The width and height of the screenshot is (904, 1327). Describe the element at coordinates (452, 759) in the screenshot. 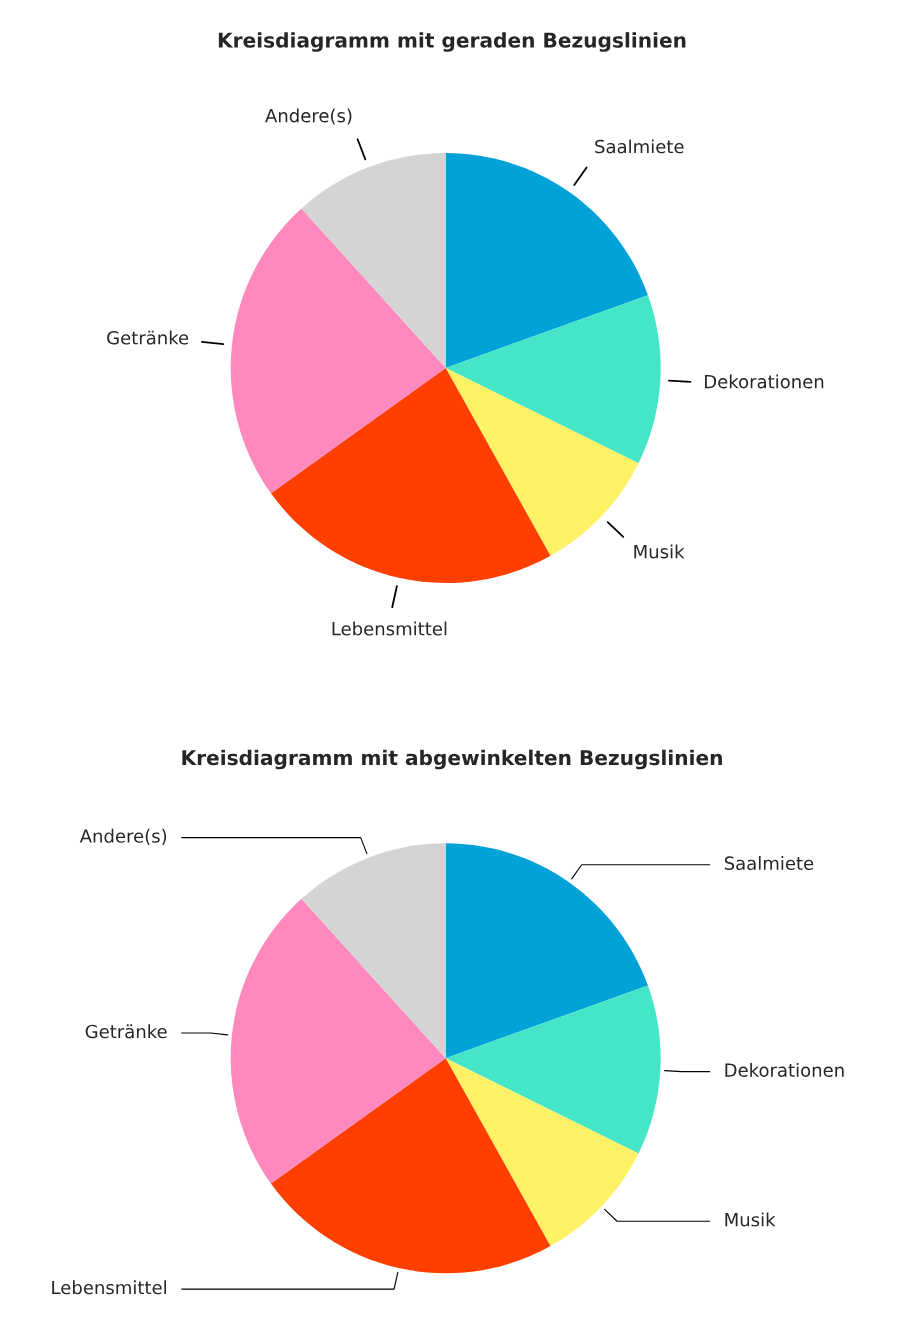

I see `chart-title: Kreisdiagramm mit abgewinkelten Bezugslinien` at that location.